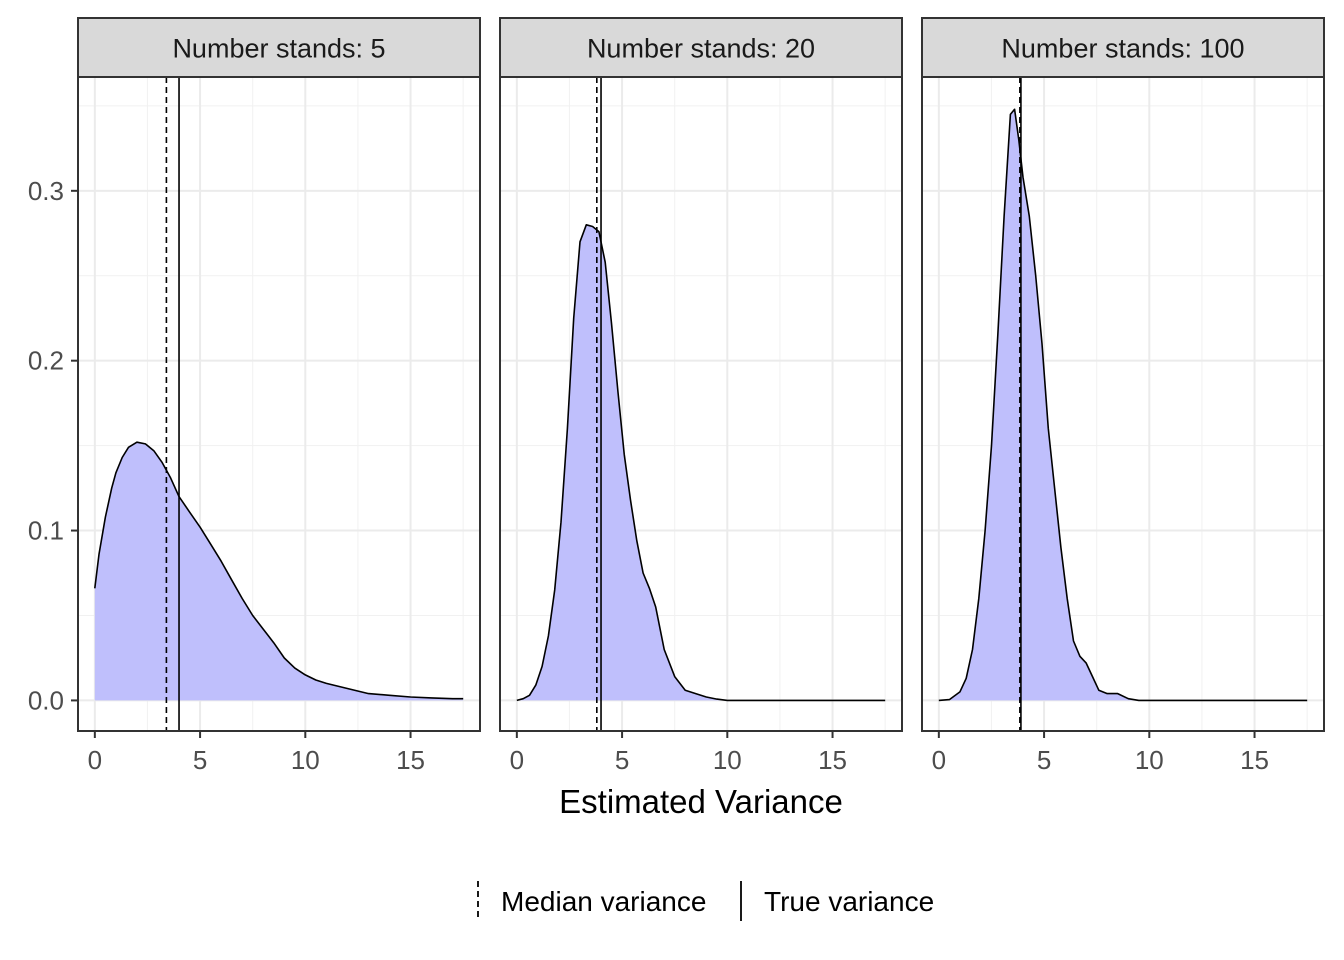 The height and width of the screenshot is (960, 1344). What do you see at coordinates (603, 901) in the screenshot?
I see `legend-label: Median variance` at bounding box center [603, 901].